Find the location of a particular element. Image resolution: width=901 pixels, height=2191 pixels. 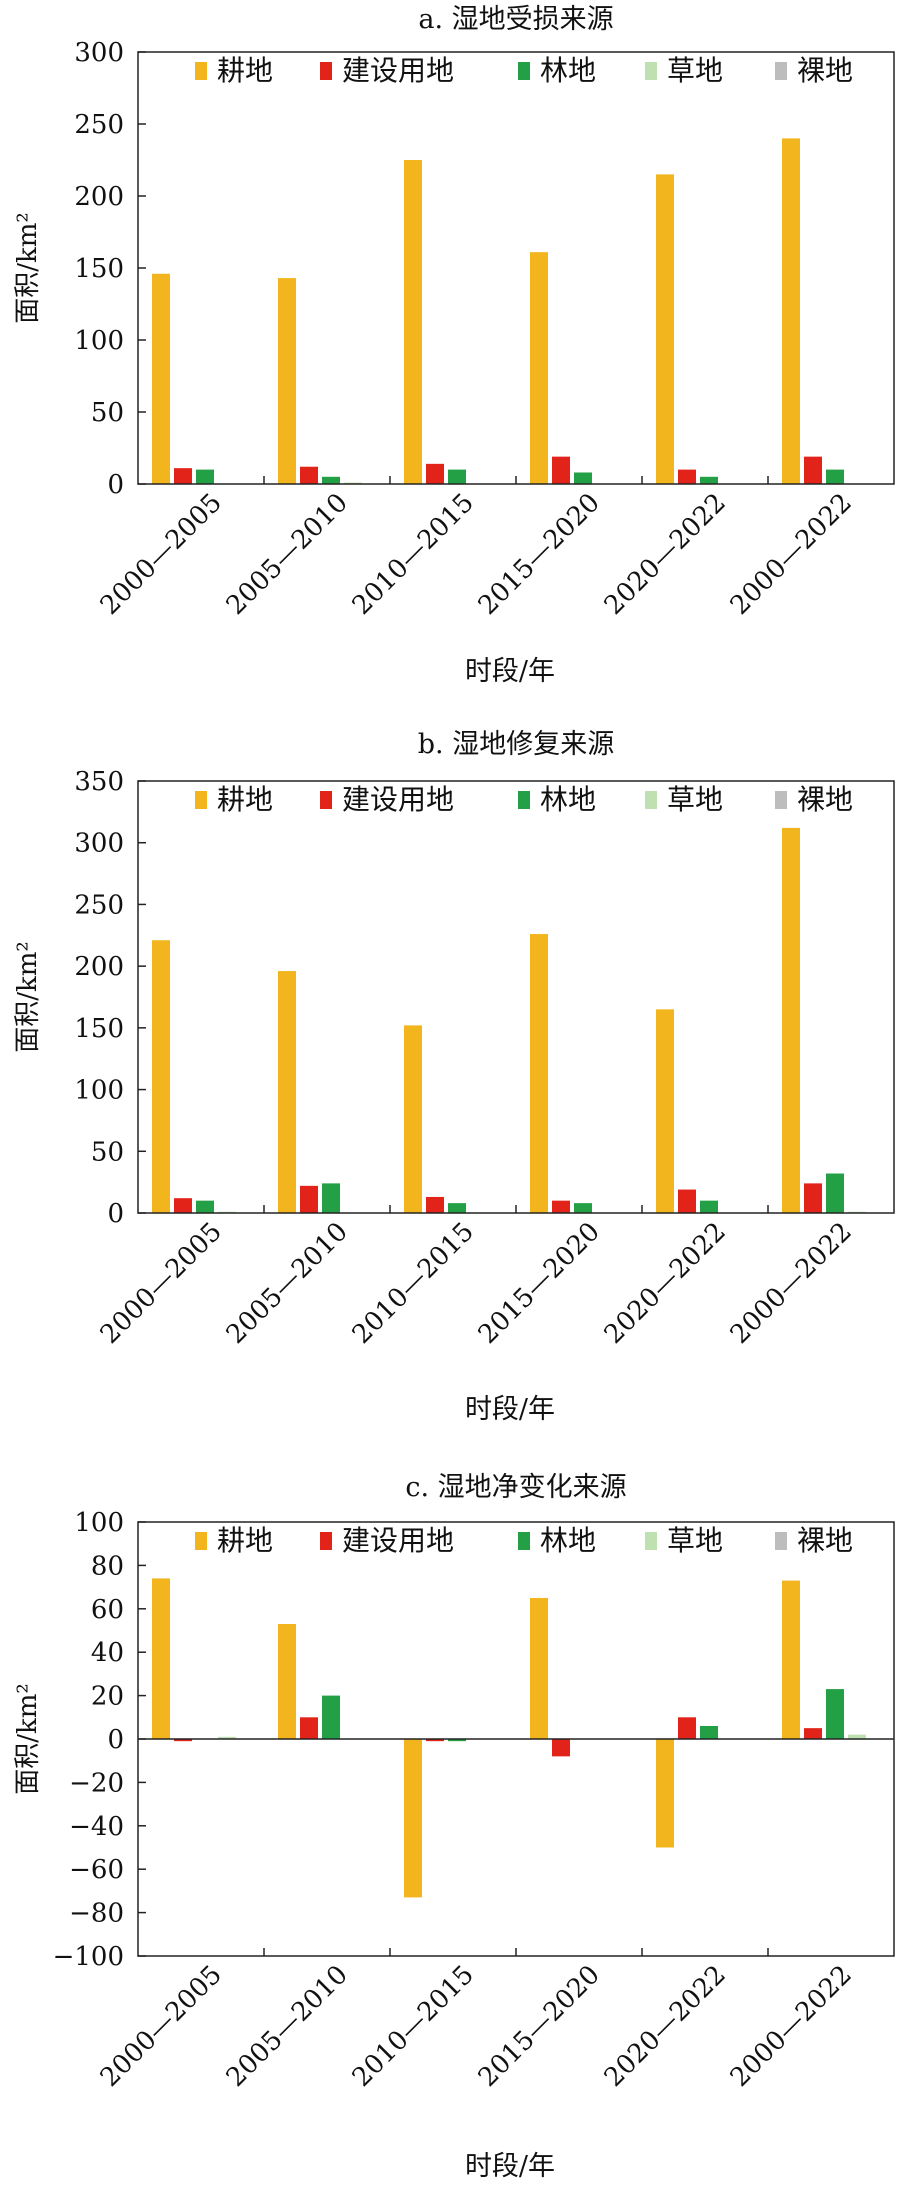

legend-label-林地: 林地 is located at coordinates (568, 70).